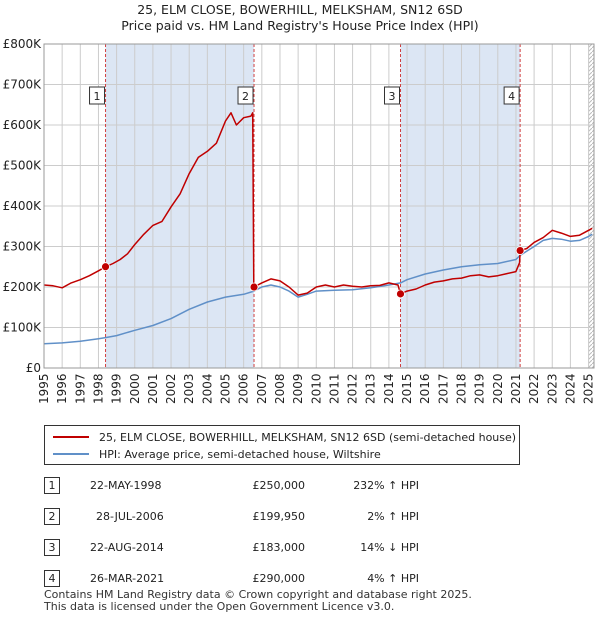  What do you see at coordinates (23, 206) in the screenshot?
I see `y-tick-label: £400K` at bounding box center [23, 206].